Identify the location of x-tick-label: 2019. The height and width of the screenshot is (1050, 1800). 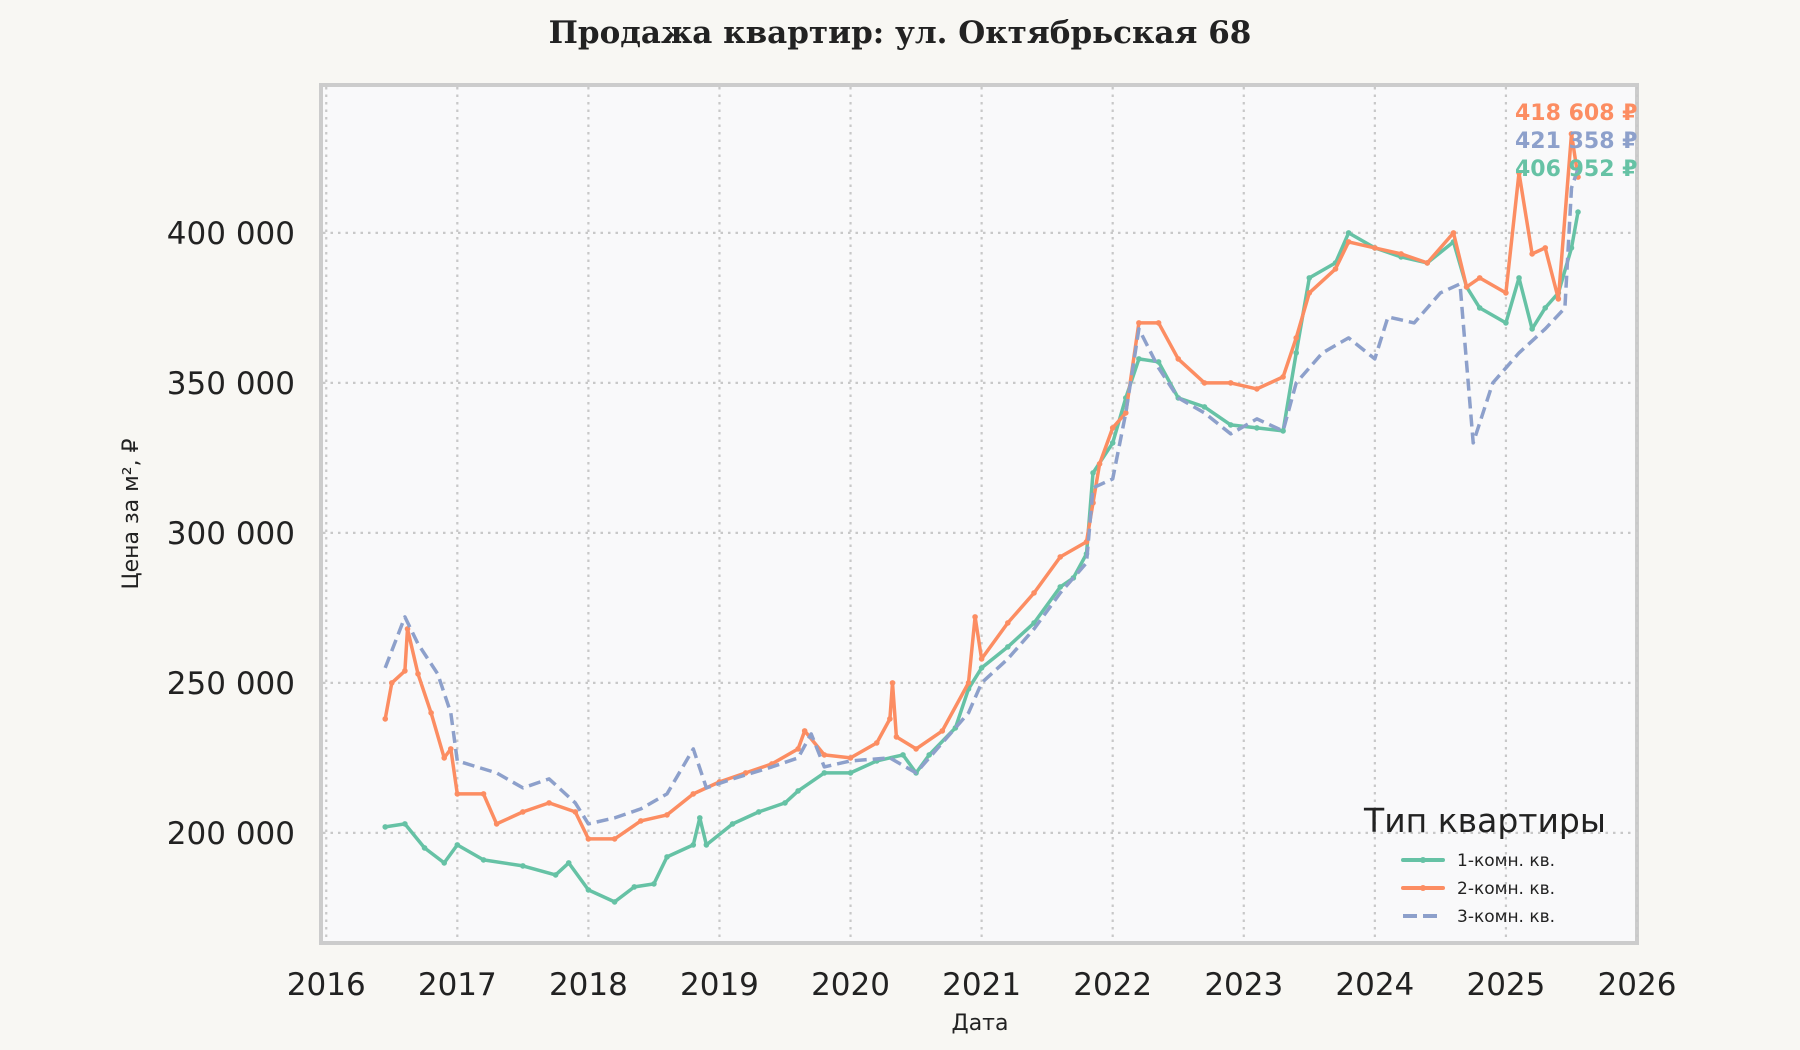
(719, 985).